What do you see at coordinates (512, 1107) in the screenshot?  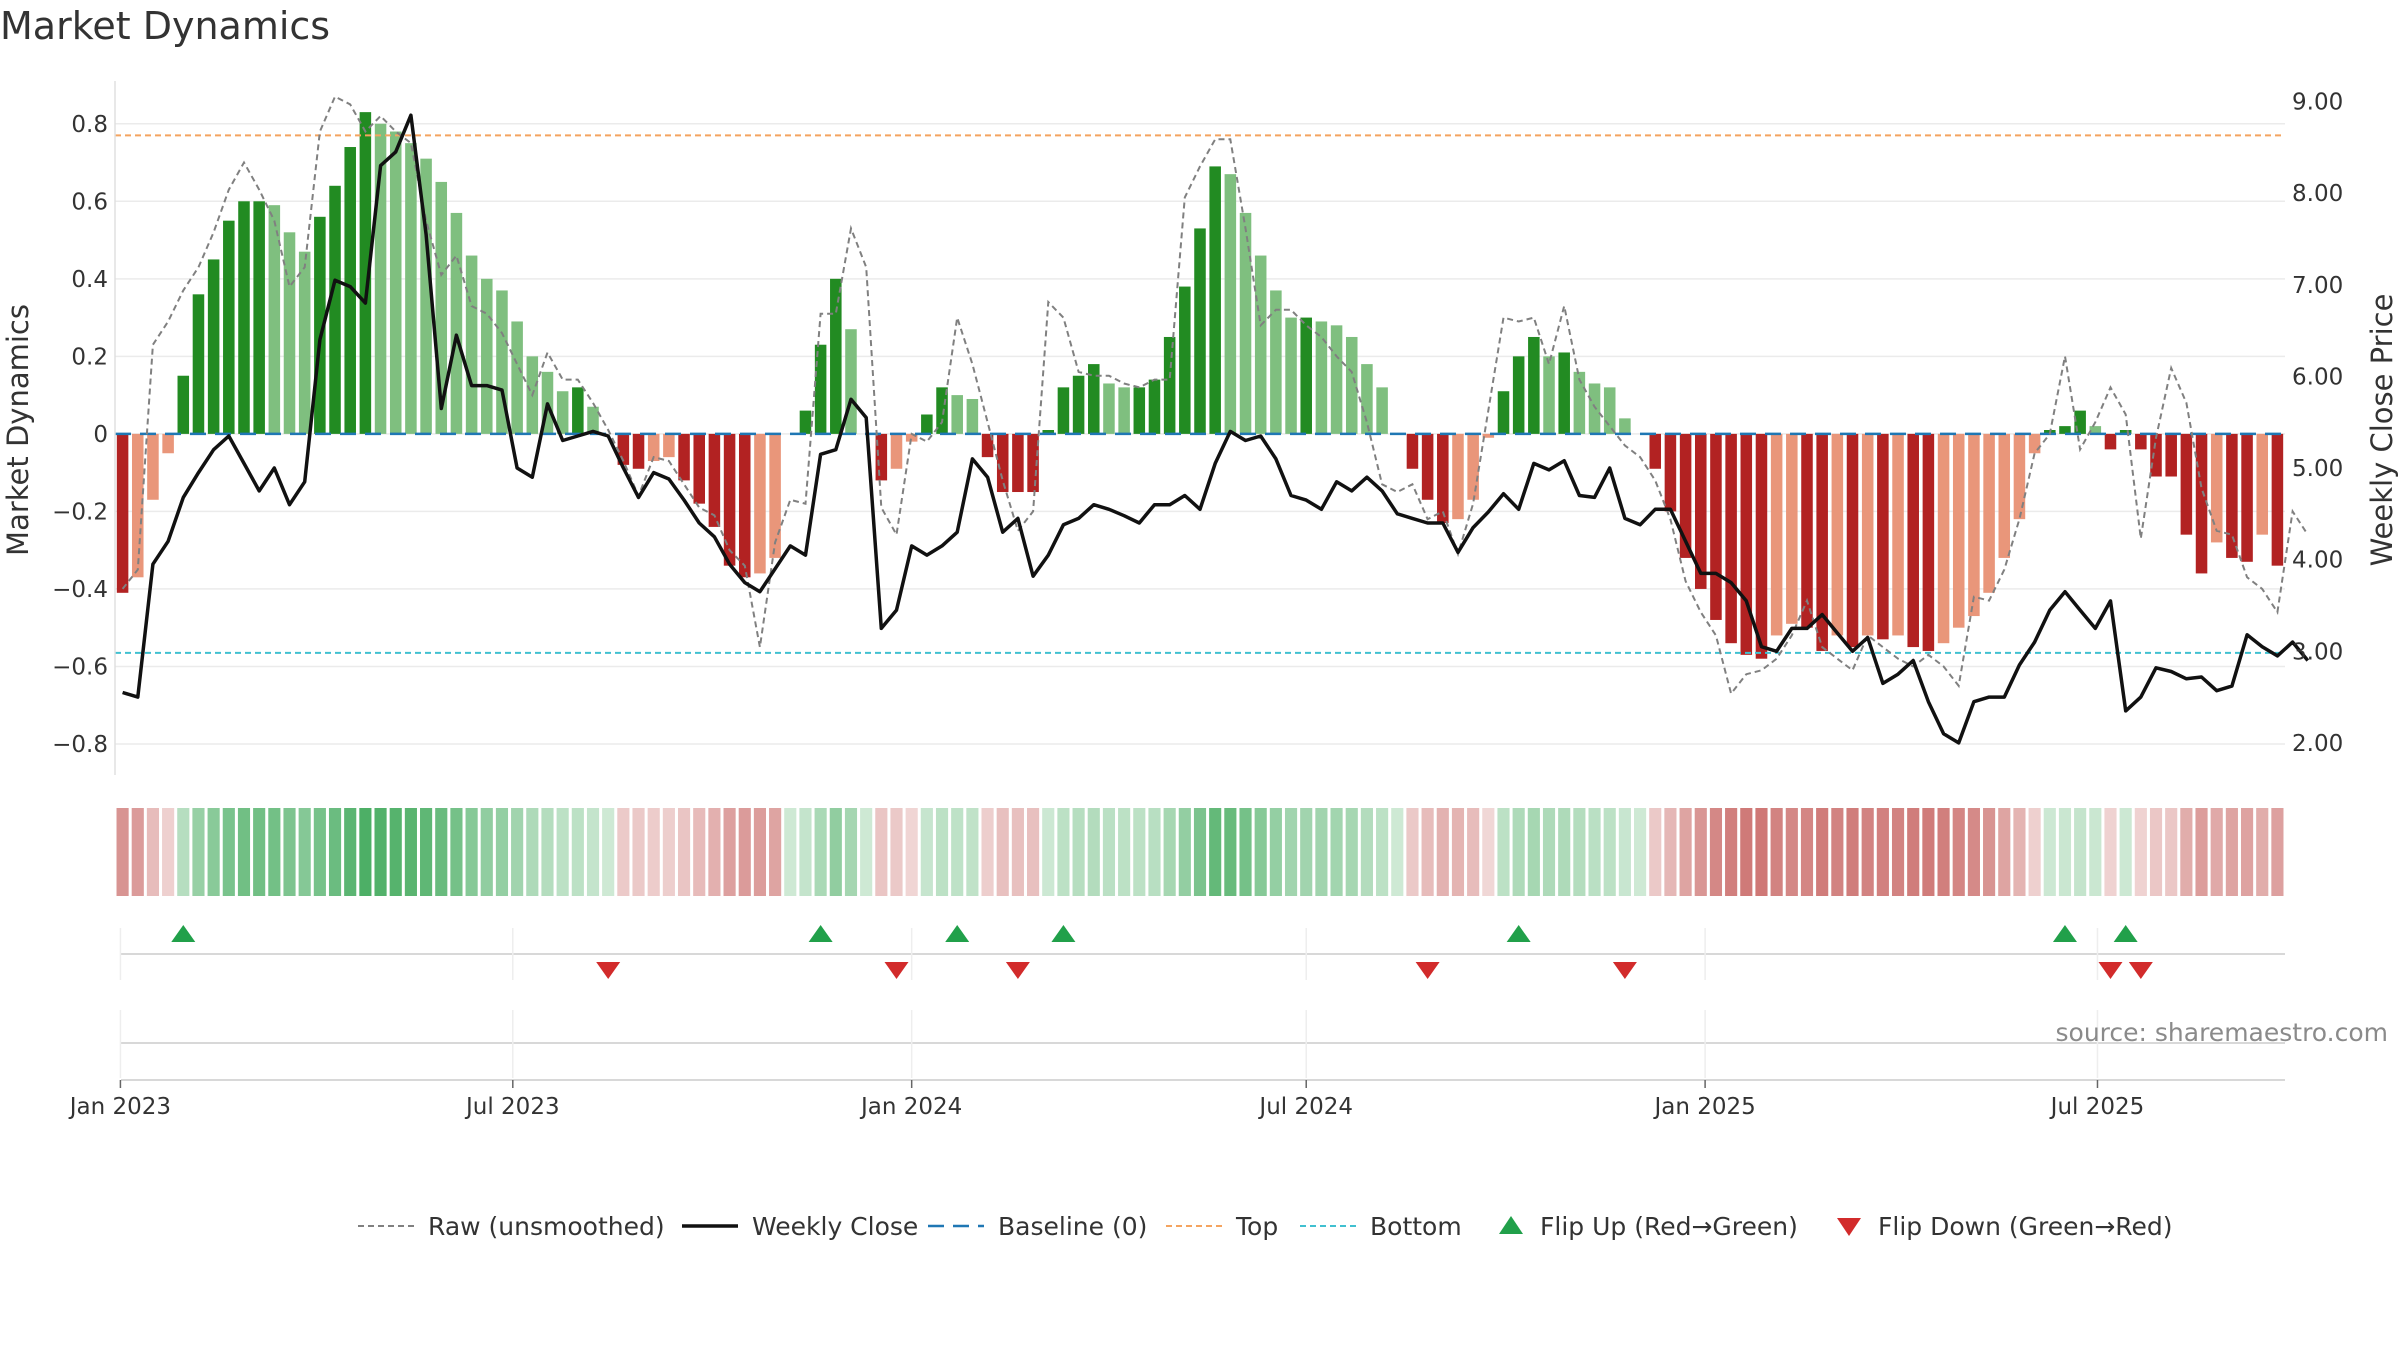 I see `x-tick-label: Jul 2023` at bounding box center [512, 1107].